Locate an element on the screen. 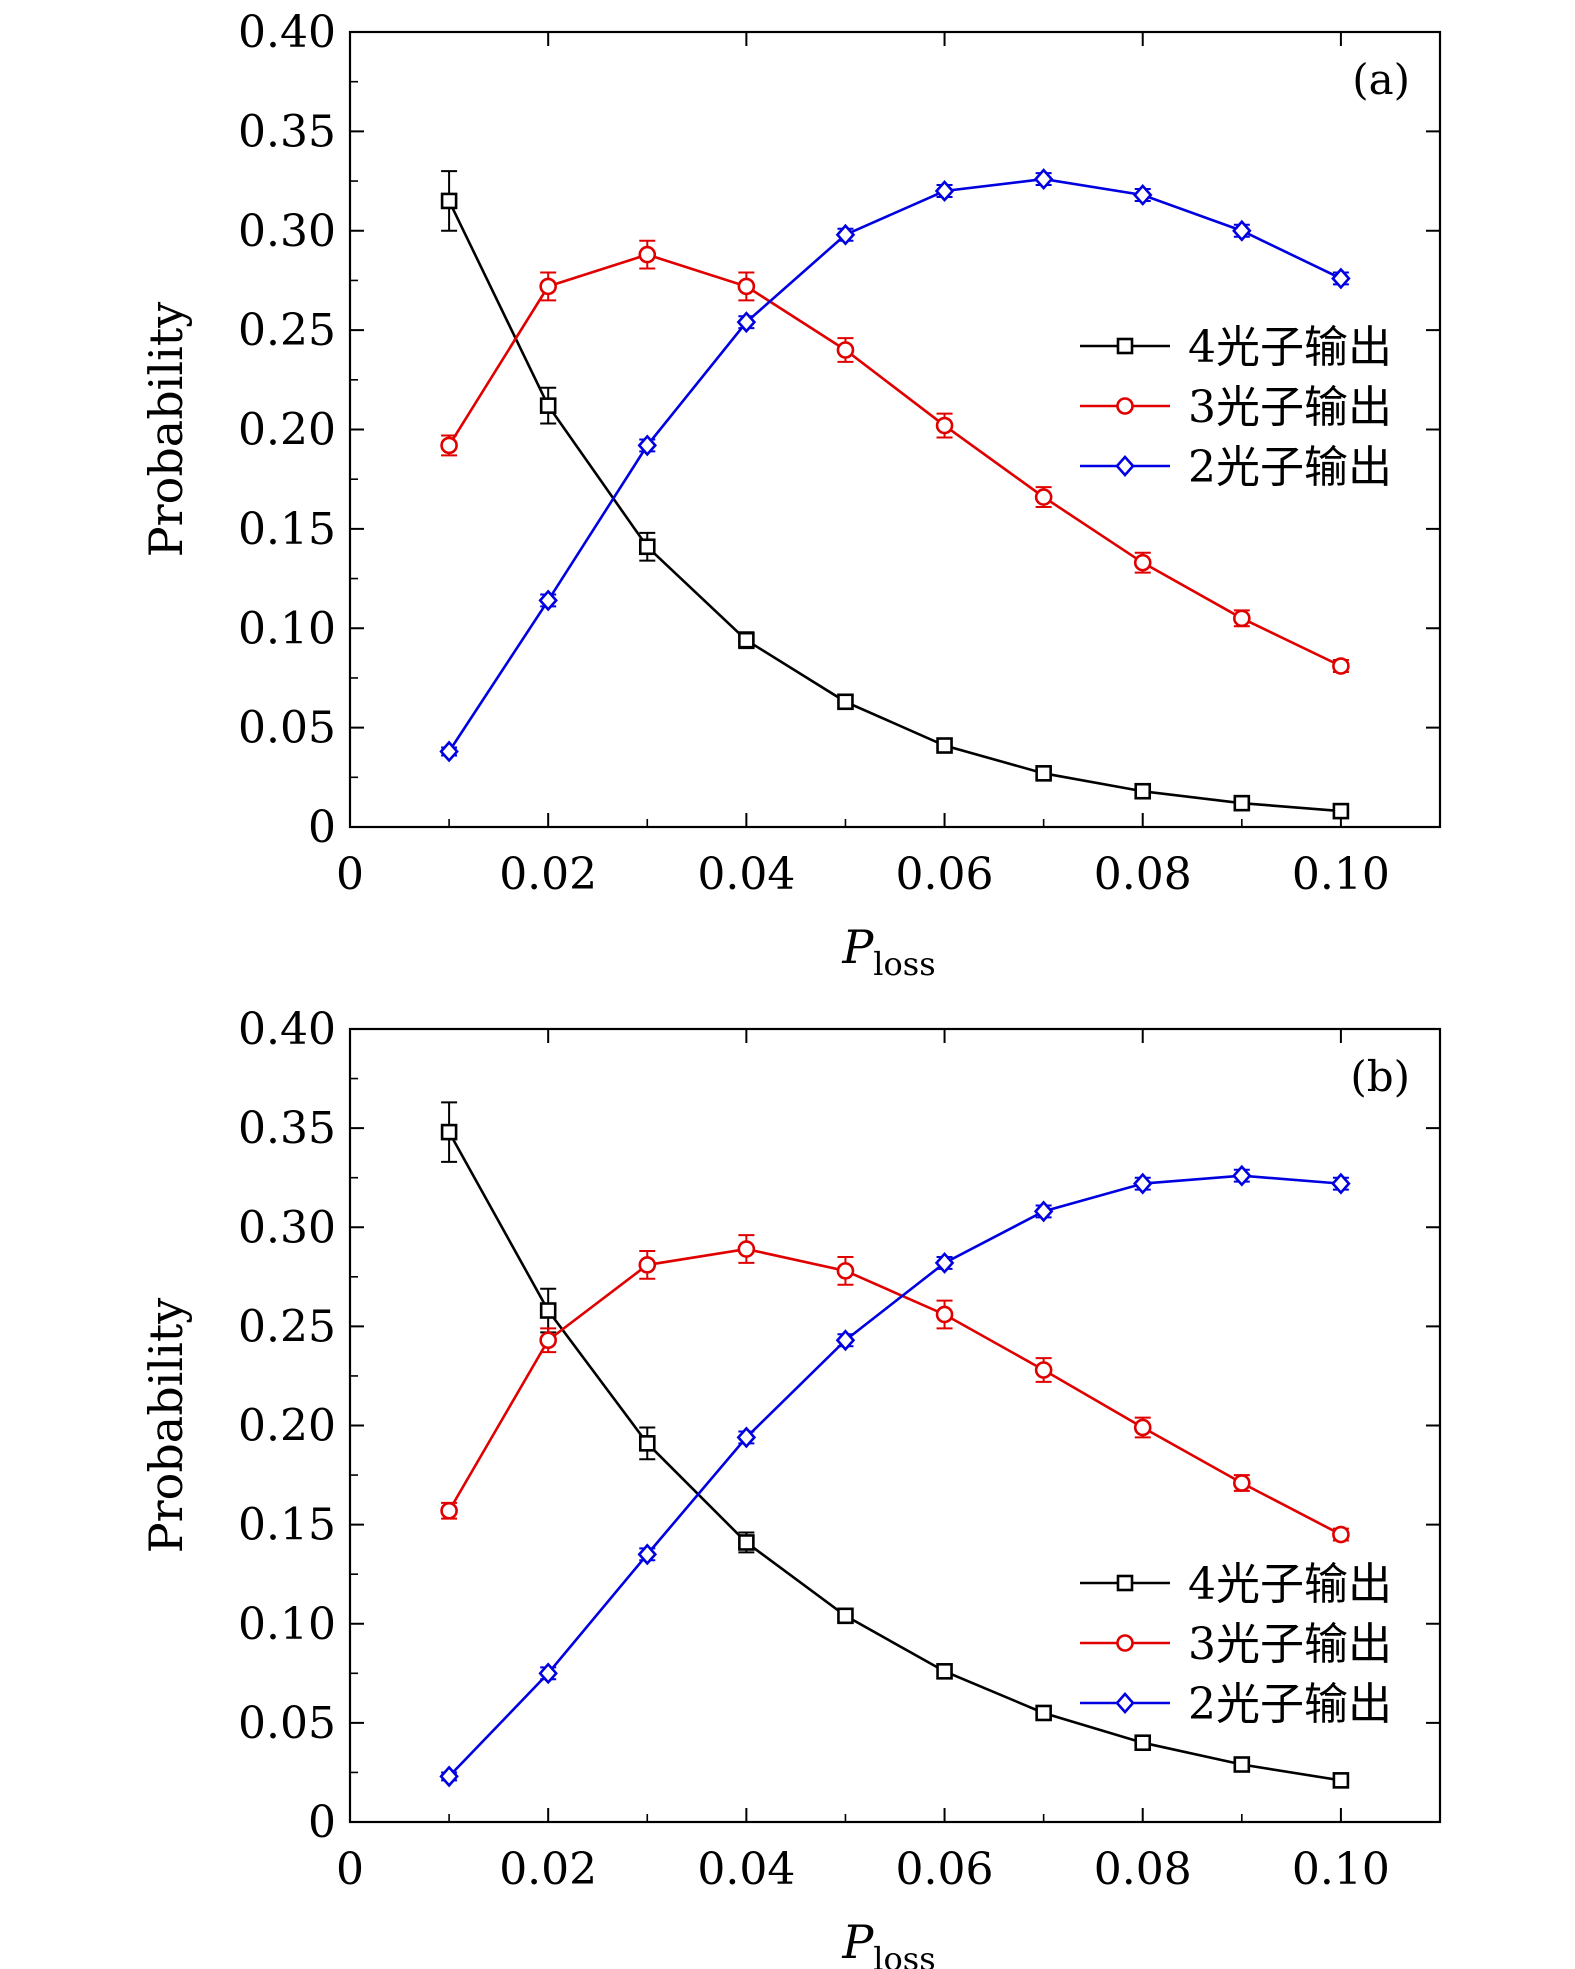  legend-label: 3光子输出 is located at coordinates (1290, 1644).